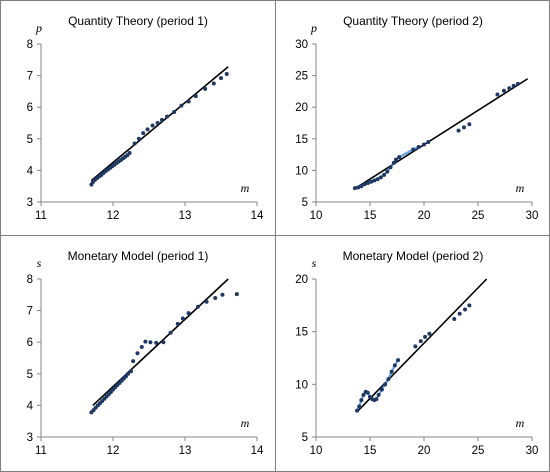  Describe the element at coordinates (138, 21) in the screenshot. I see `chart-title: Quantity Theory (period 1)` at that location.